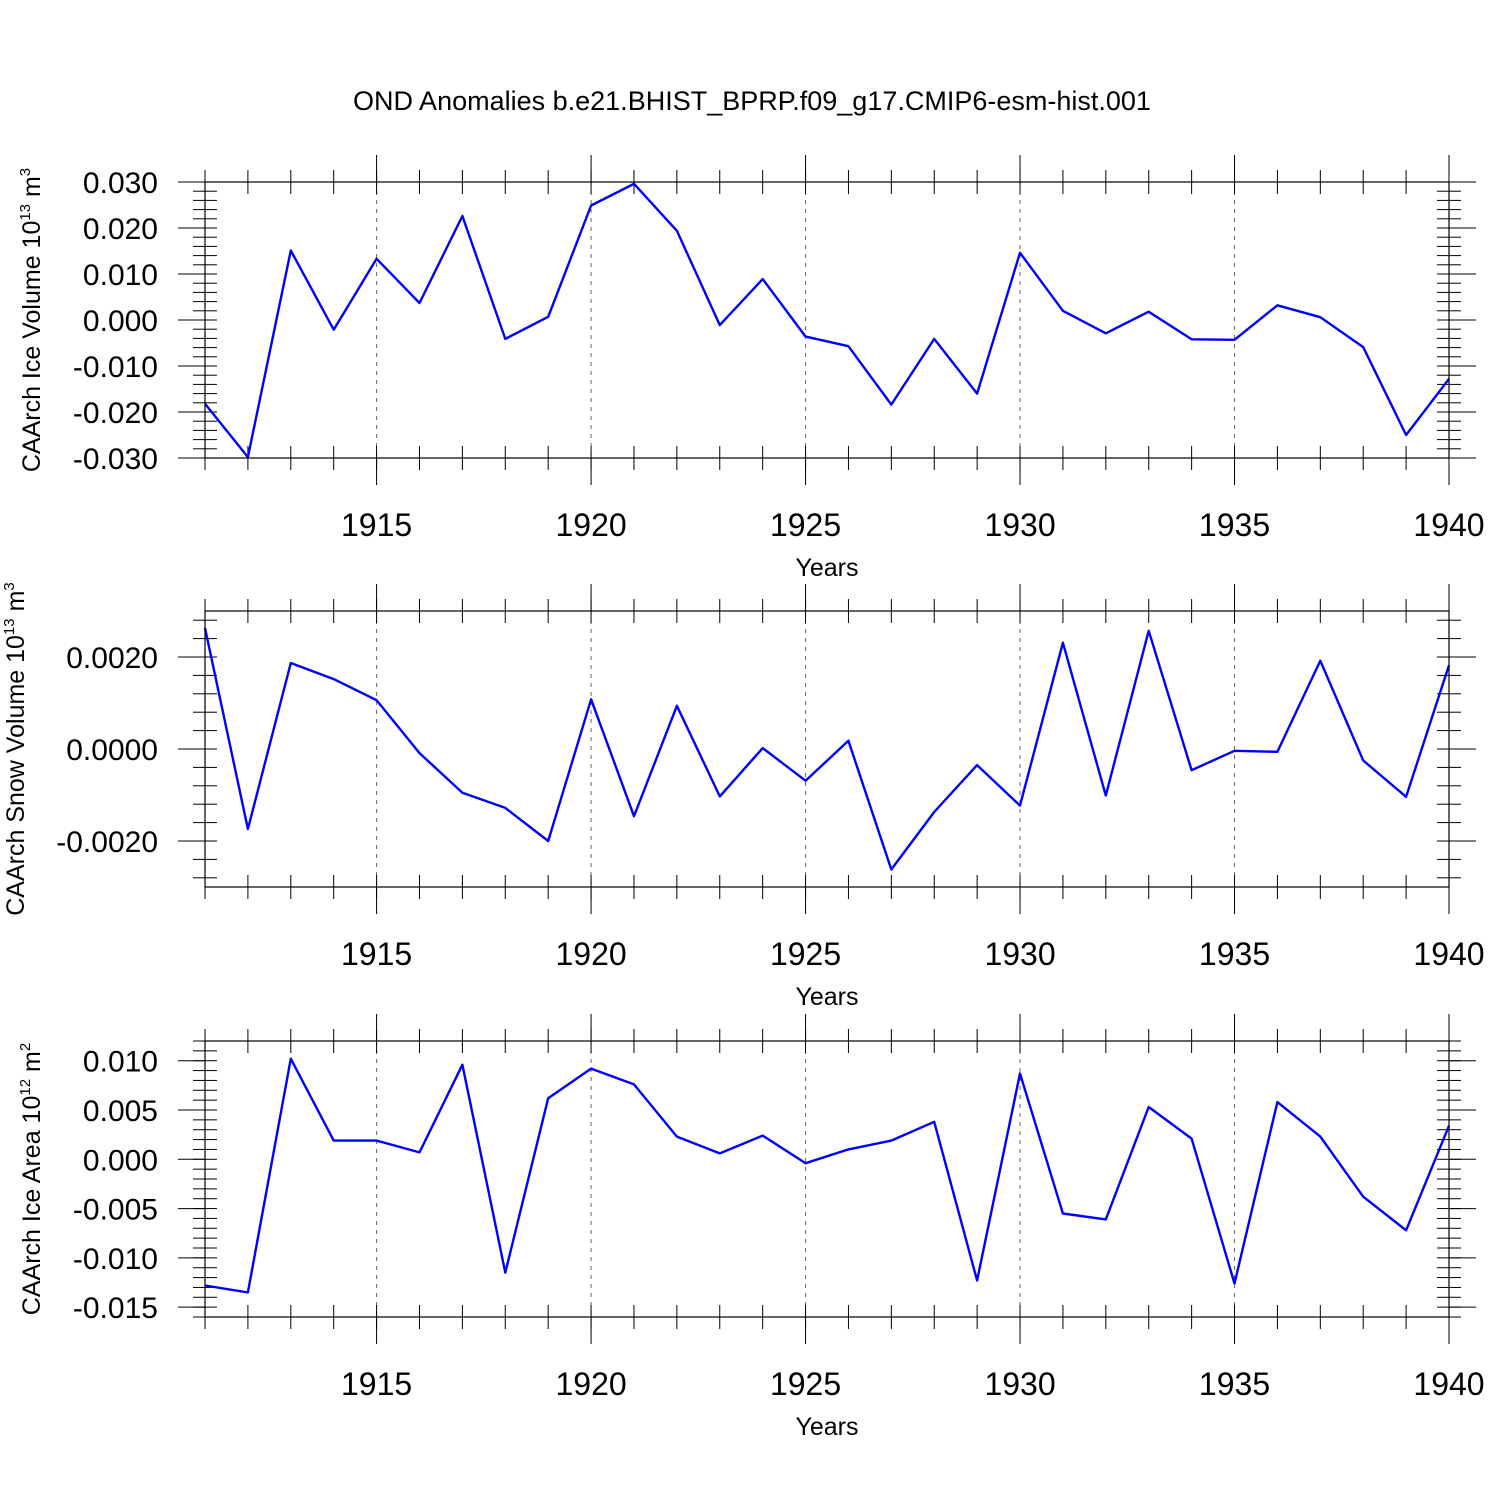 Image resolution: width=1500 pixels, height=1500 pixels. Describe the element at coordinates (115, 413) in the screenshot. I see `y-tick-label: -0.020` at that location.